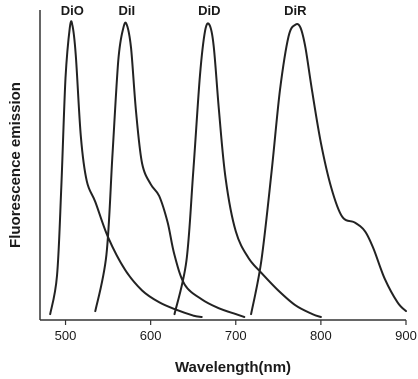 The width and height of the screenshot is (418, 379). What do you see at coordinates (184, 10) in the screenshot?
I see `series-labels-group: DiO DiI DiD DiR` at bounding box center [184, 10].